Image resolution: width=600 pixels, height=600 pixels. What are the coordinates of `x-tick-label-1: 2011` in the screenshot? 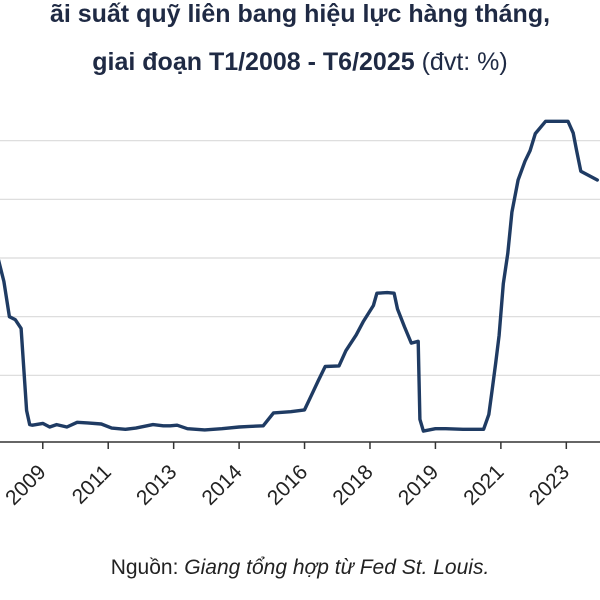 It's located at (92, 484).